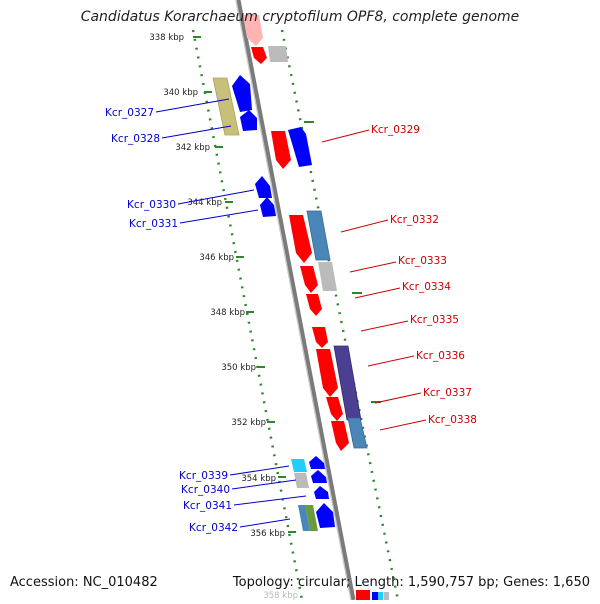 Image resolution: width=600 pixels, height=604 pixels. What do you see at coordinates (253, 30) in the screenshot?
I see `gene-arrow-reverse-faded` at bounding box center [253, 30].